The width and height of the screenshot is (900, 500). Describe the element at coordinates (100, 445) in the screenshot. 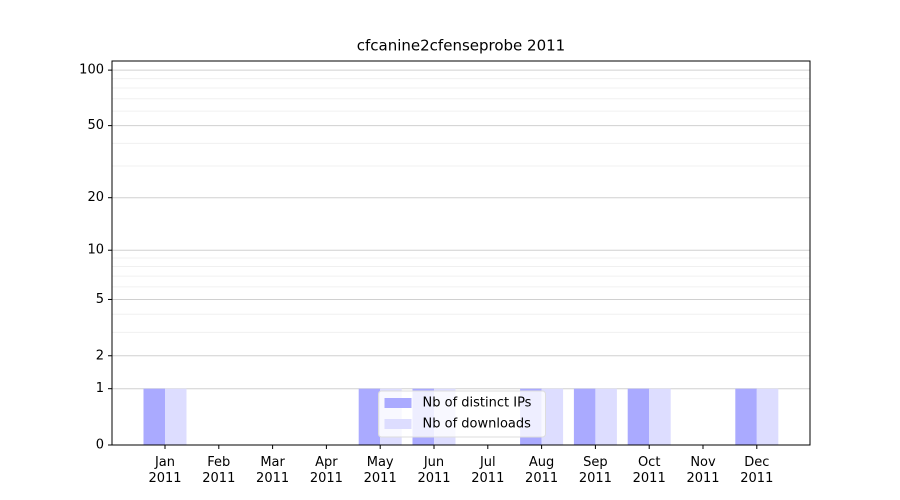

I see `y-tick-label: 0` at that location.